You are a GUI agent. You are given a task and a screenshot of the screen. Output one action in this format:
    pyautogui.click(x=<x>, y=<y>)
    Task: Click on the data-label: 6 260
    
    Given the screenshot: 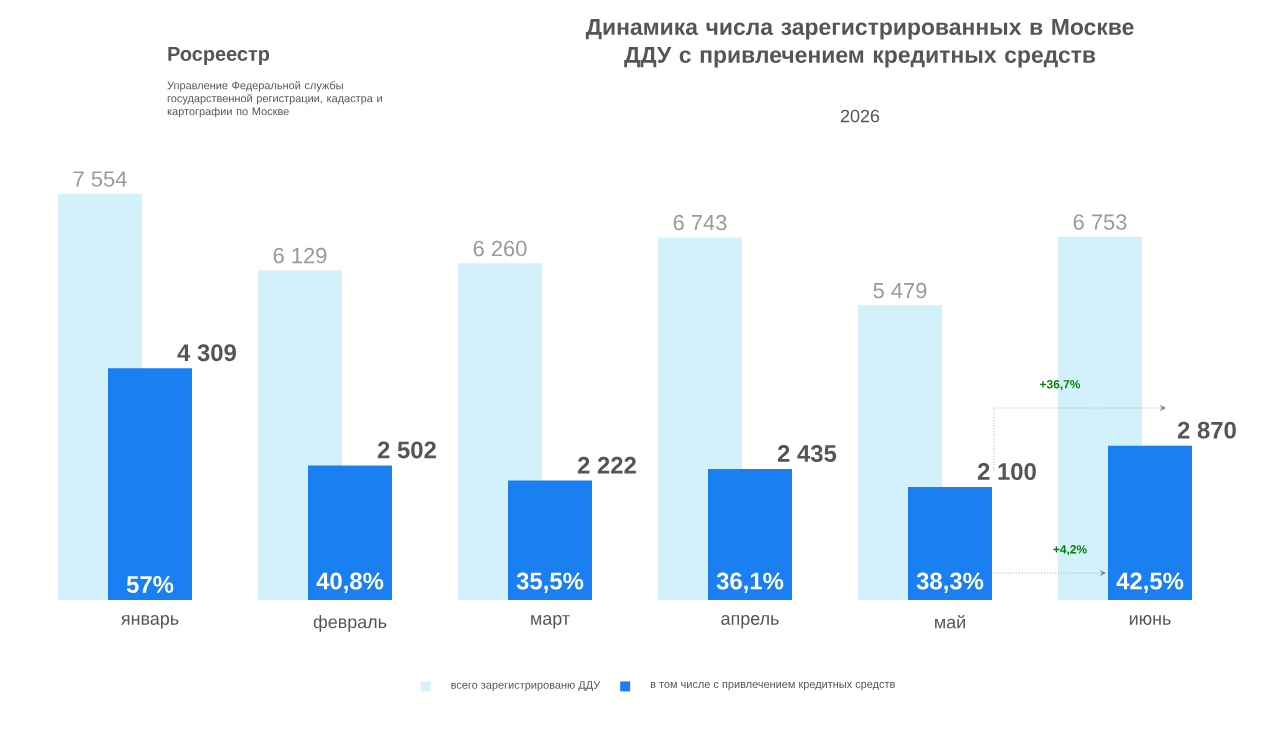 What is the action you would take?
    pyautogui.click(x=500, y=248)
    